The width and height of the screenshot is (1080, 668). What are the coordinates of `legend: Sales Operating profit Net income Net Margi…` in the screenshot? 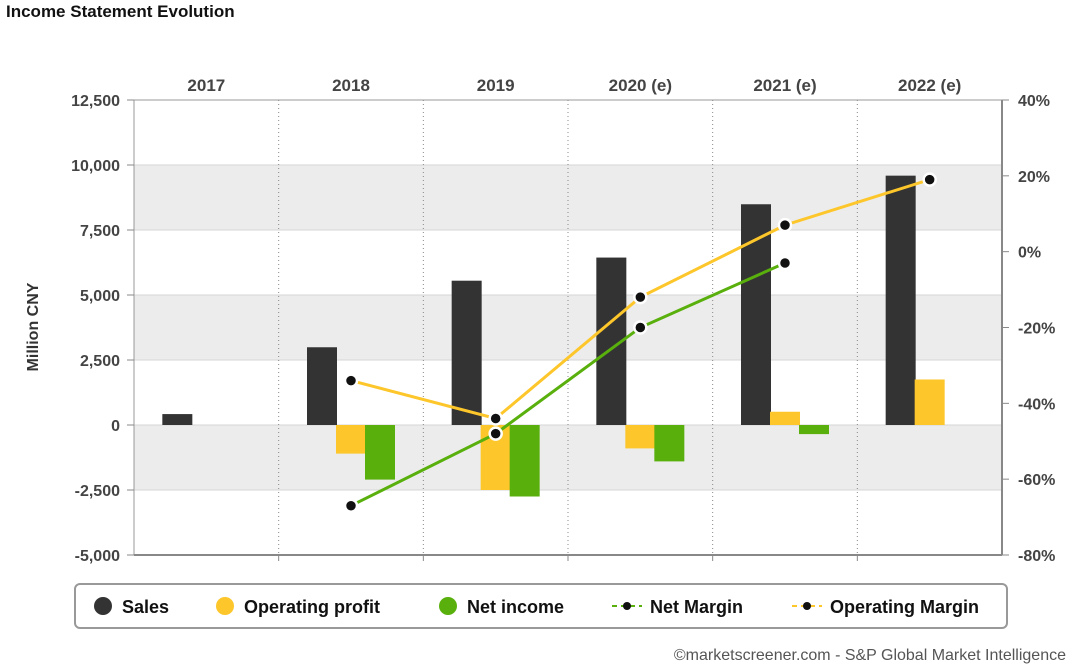 It's located at (541, 606).